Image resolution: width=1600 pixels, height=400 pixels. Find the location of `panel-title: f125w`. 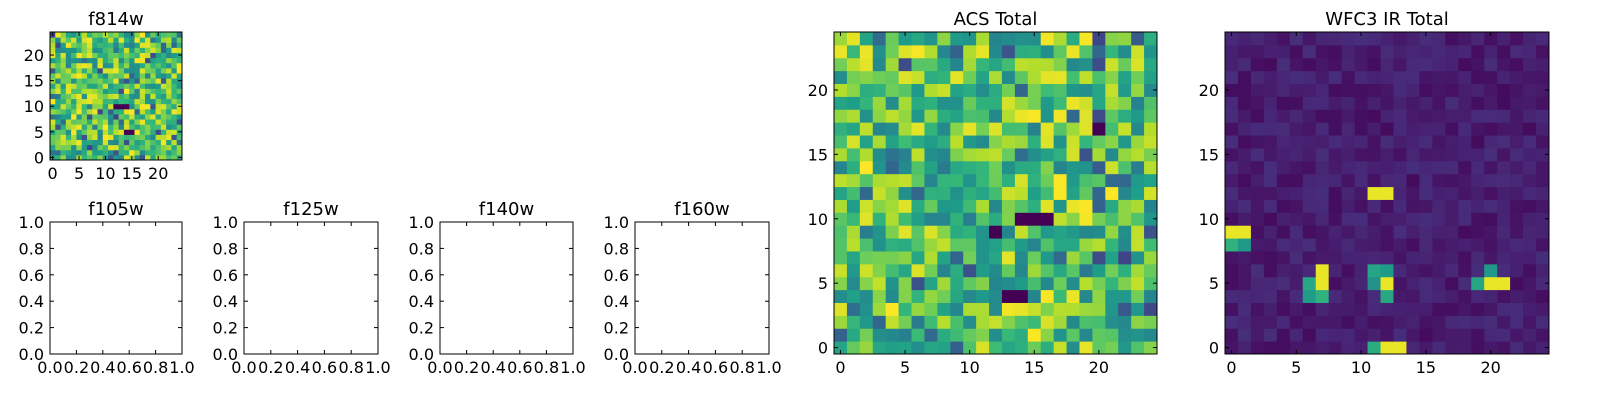

panel-title: f125w is located at coordinates (310, 209).